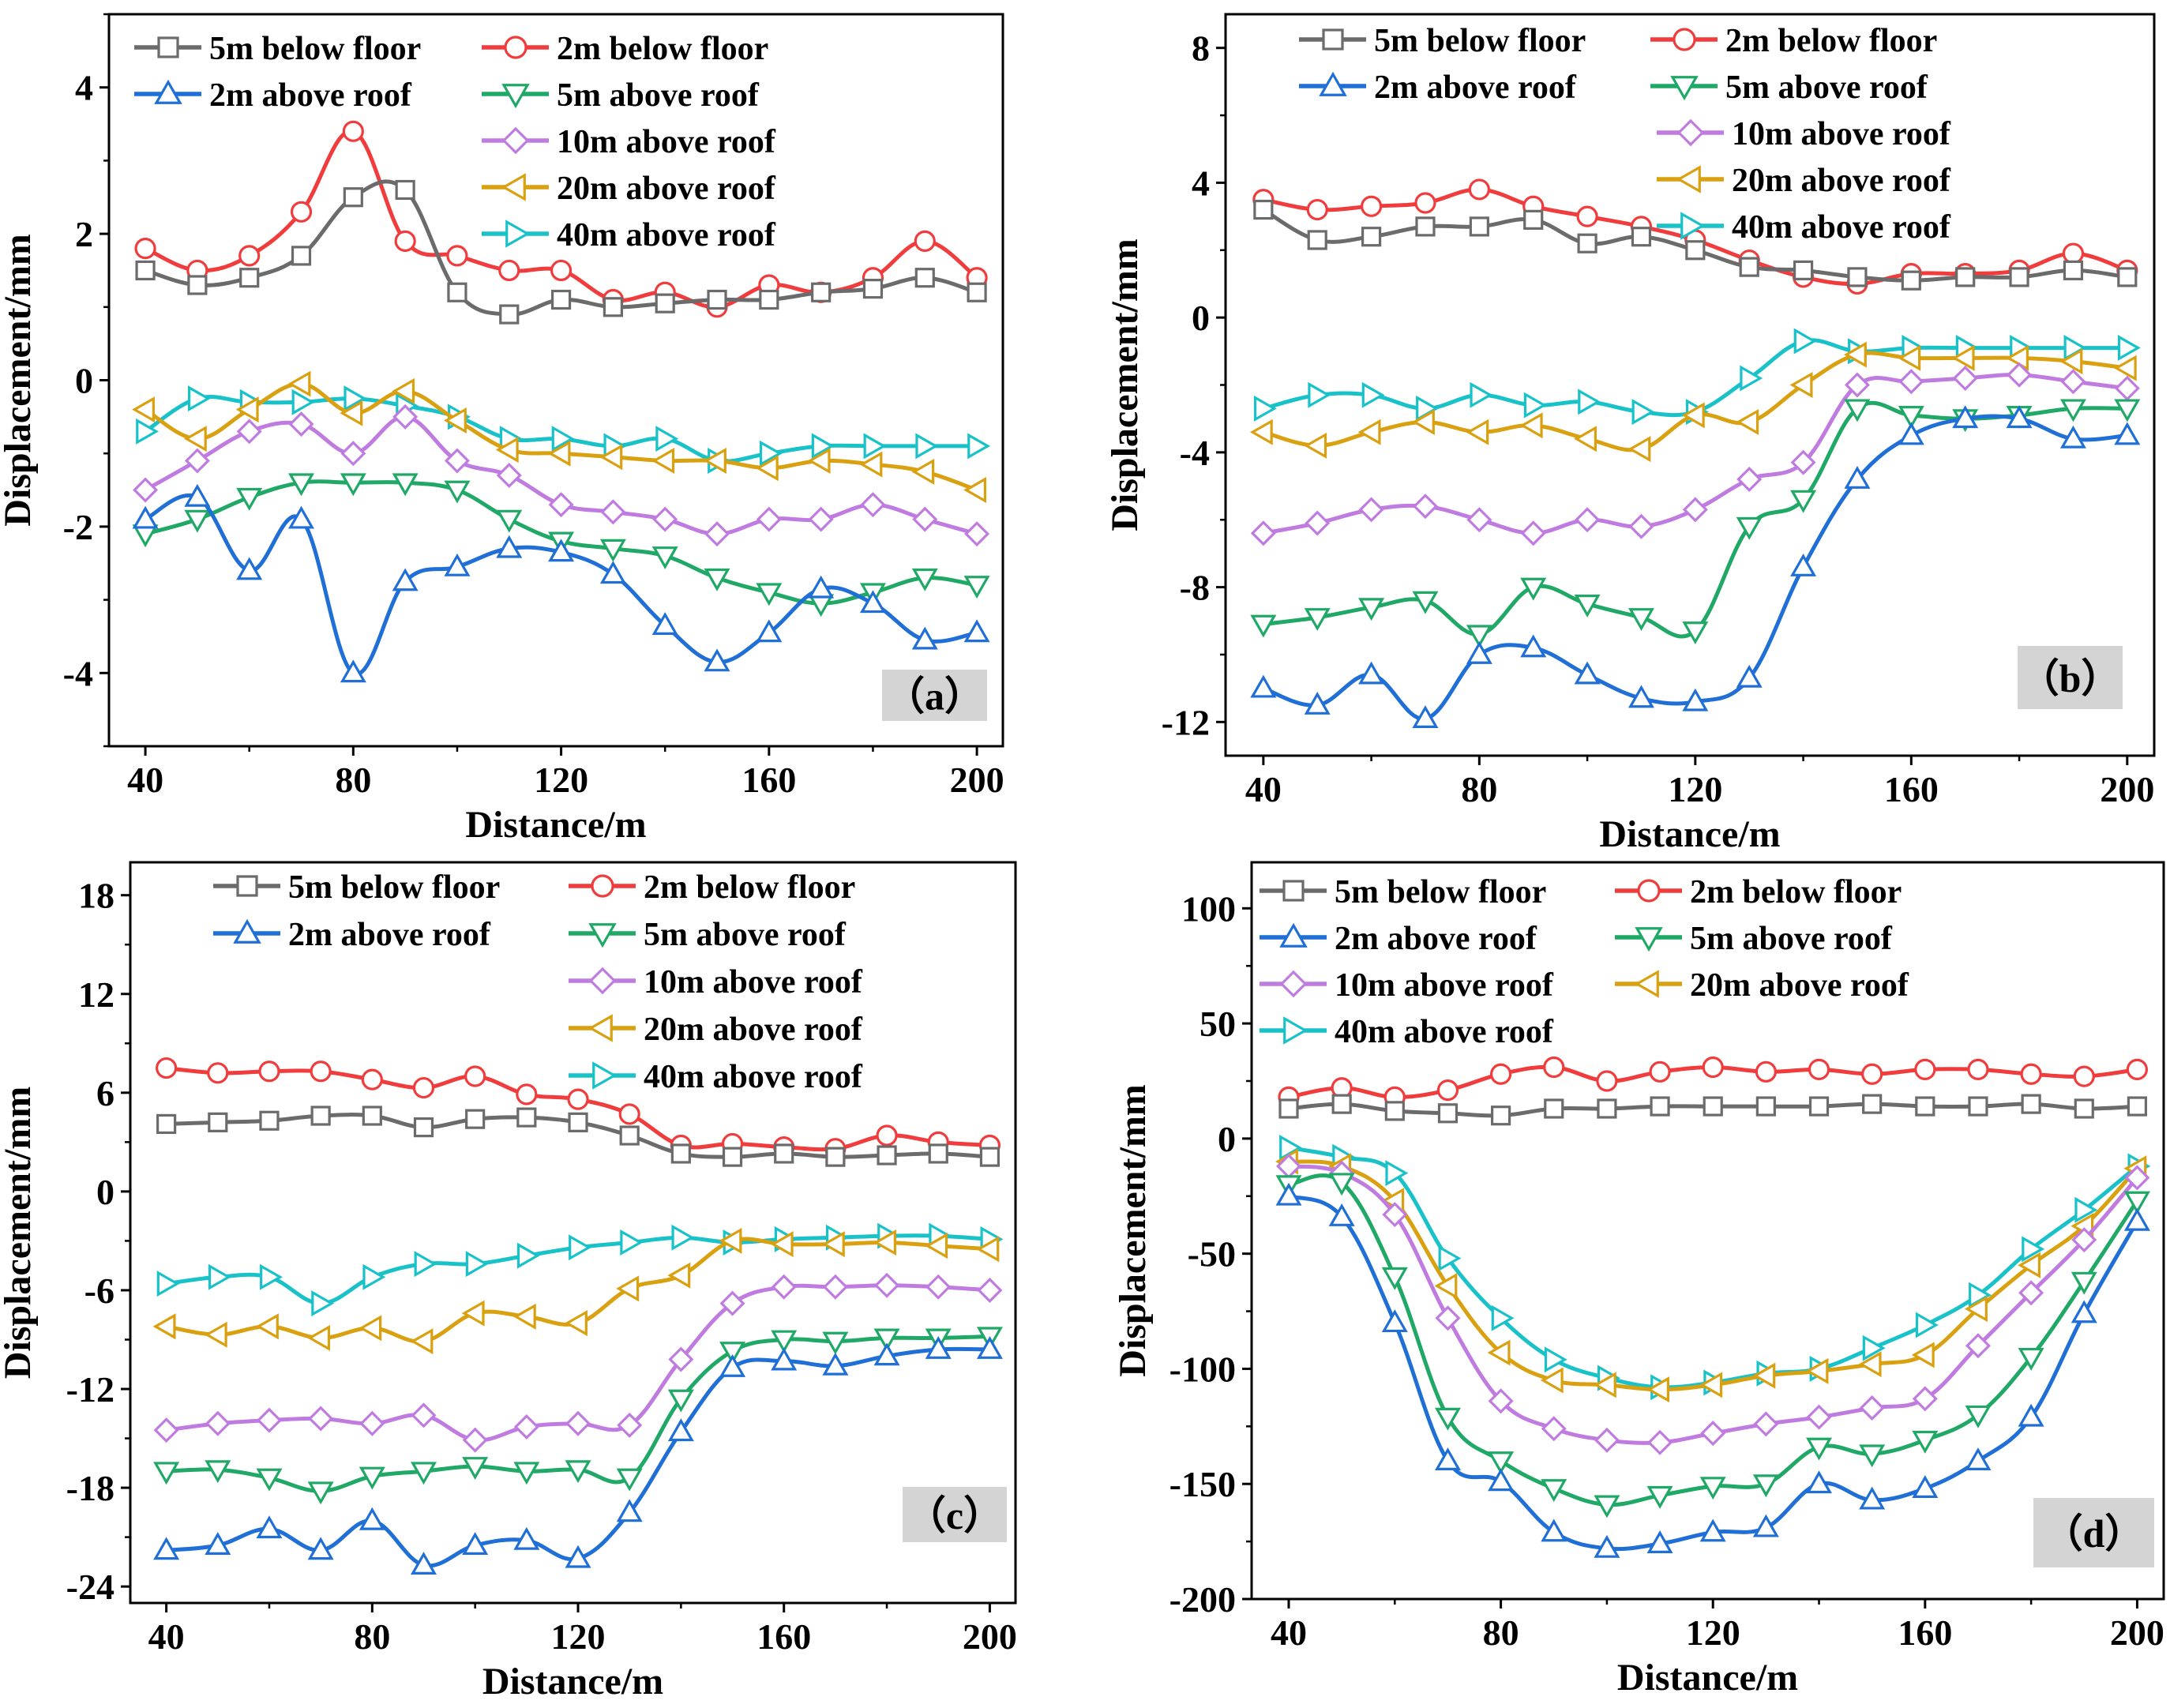 The height and width of the screenshot is (1708, 2170). What do you see at coordinates (84, 234) in the screenshot?
I see `y-tick-label: 2` at bounding box center [84, 234].